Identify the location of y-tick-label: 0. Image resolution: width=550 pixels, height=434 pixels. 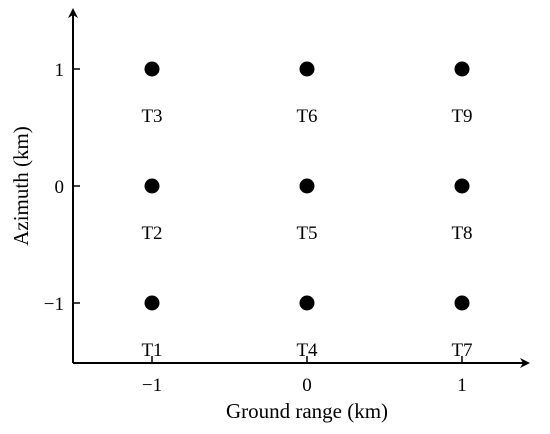
(60, 187).